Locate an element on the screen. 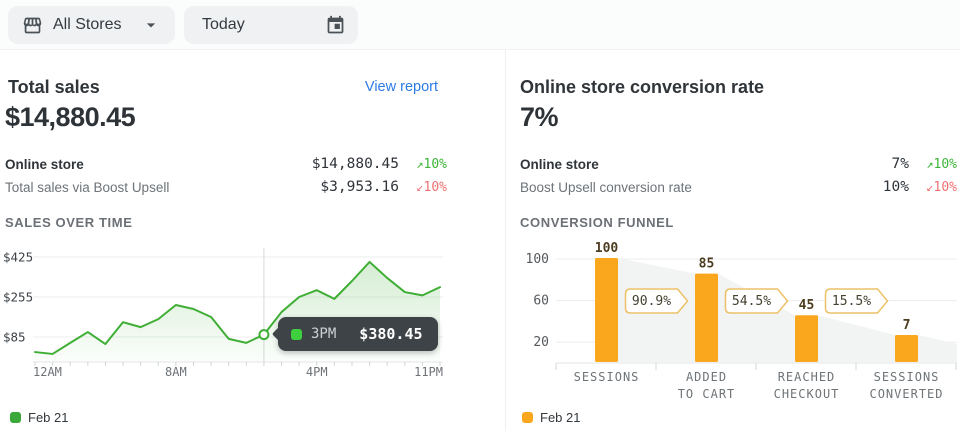 The width and height of the screenshot is (960, 431). view-report-link: View report is located at coordinates (401, 87).